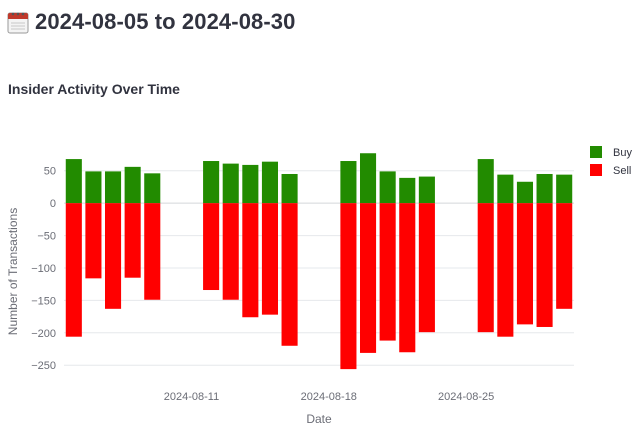 The width and height of the screenshot is (644, 431). I want to click on x-tick-label: 2024-08-18, so click(329, 397).